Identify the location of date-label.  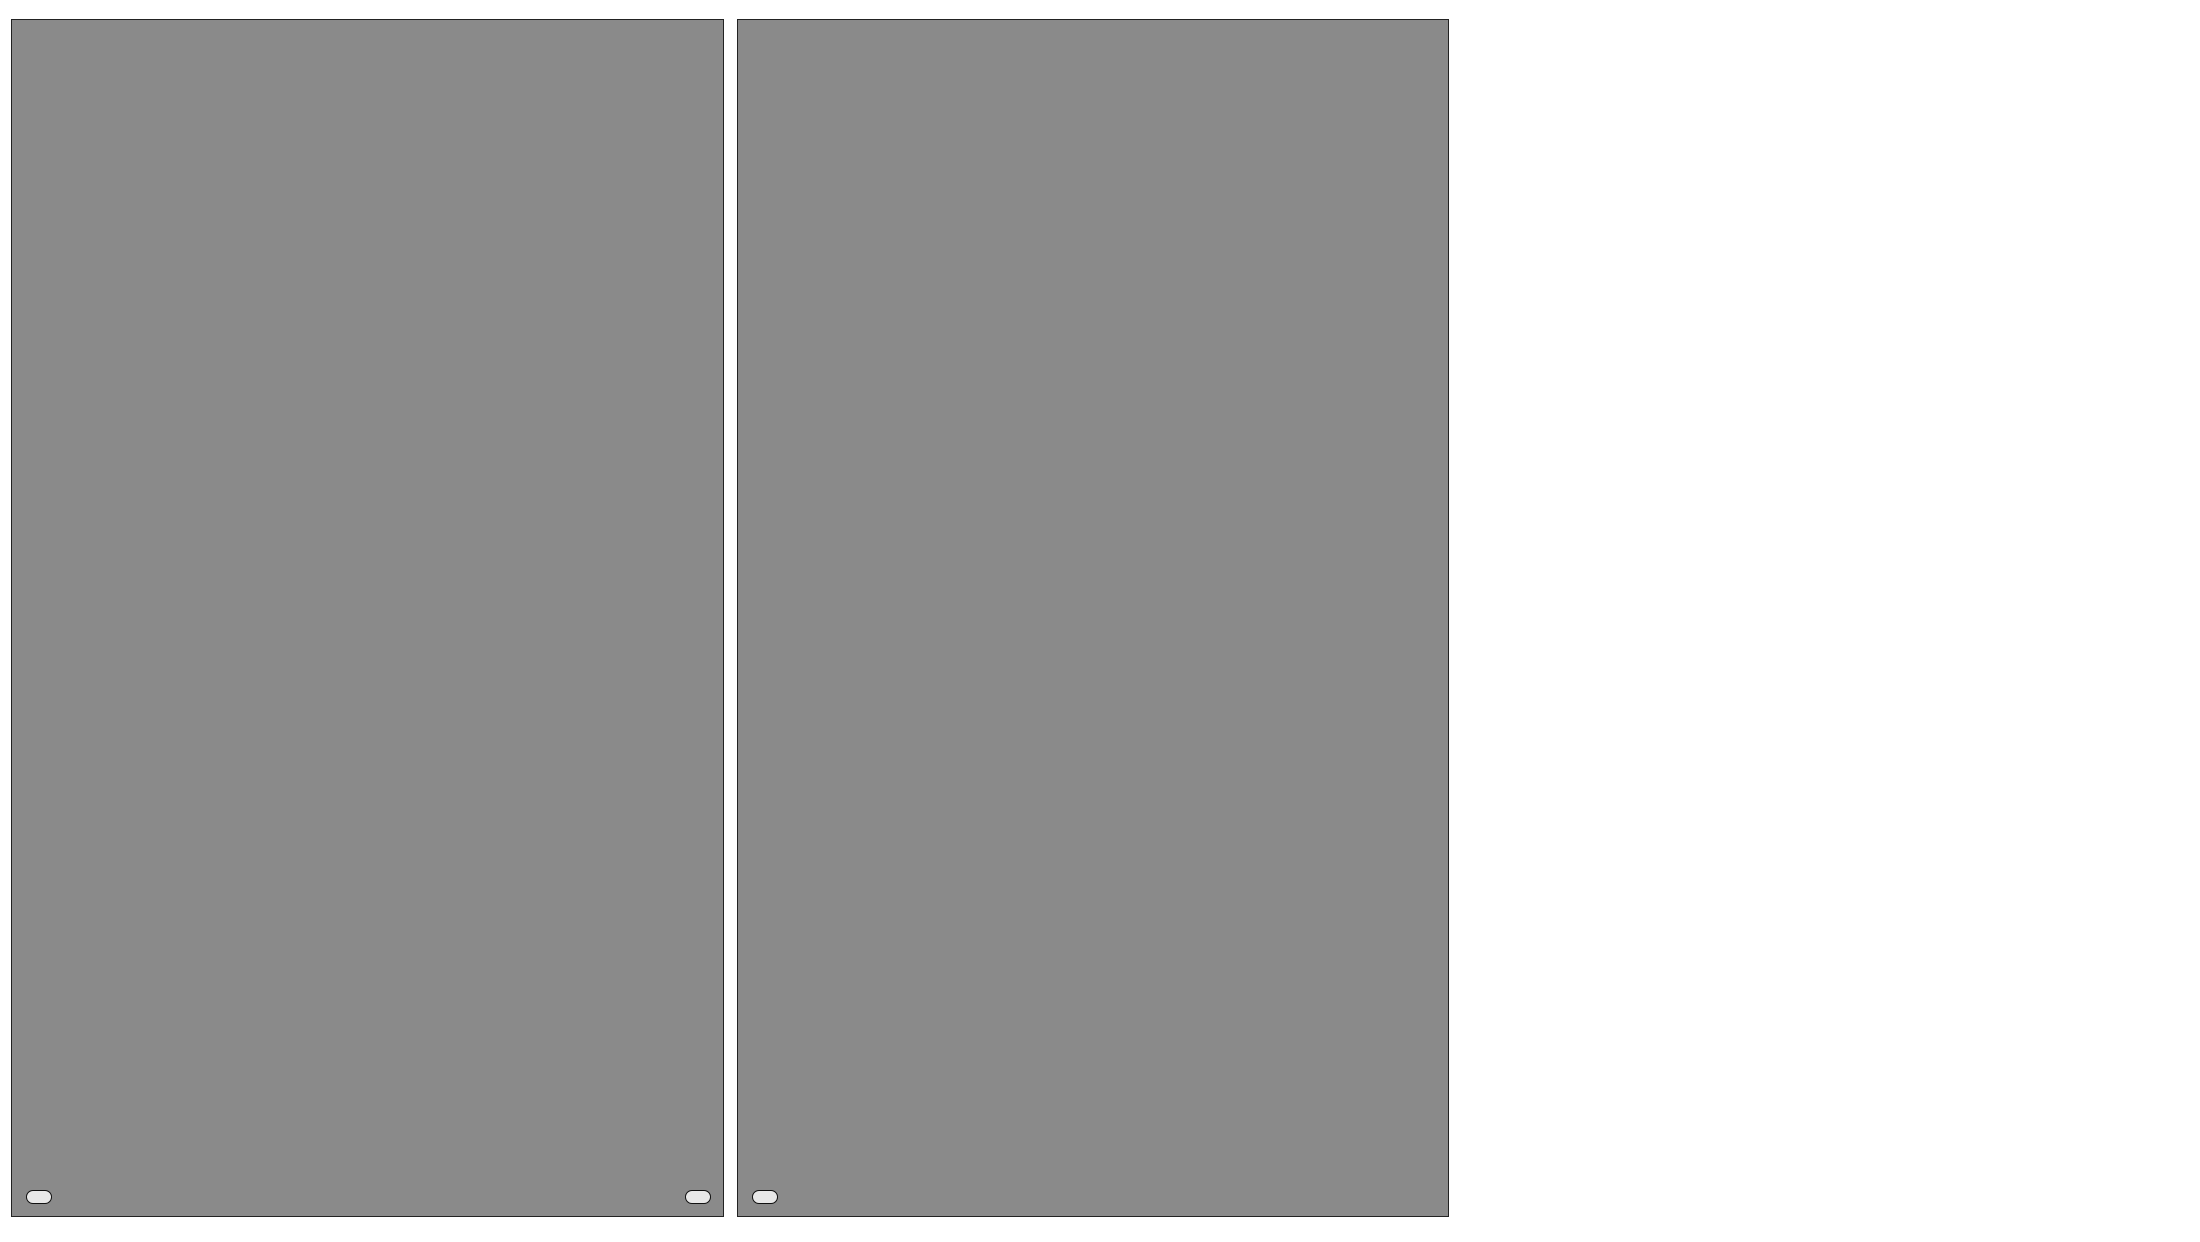
(698, 1197).